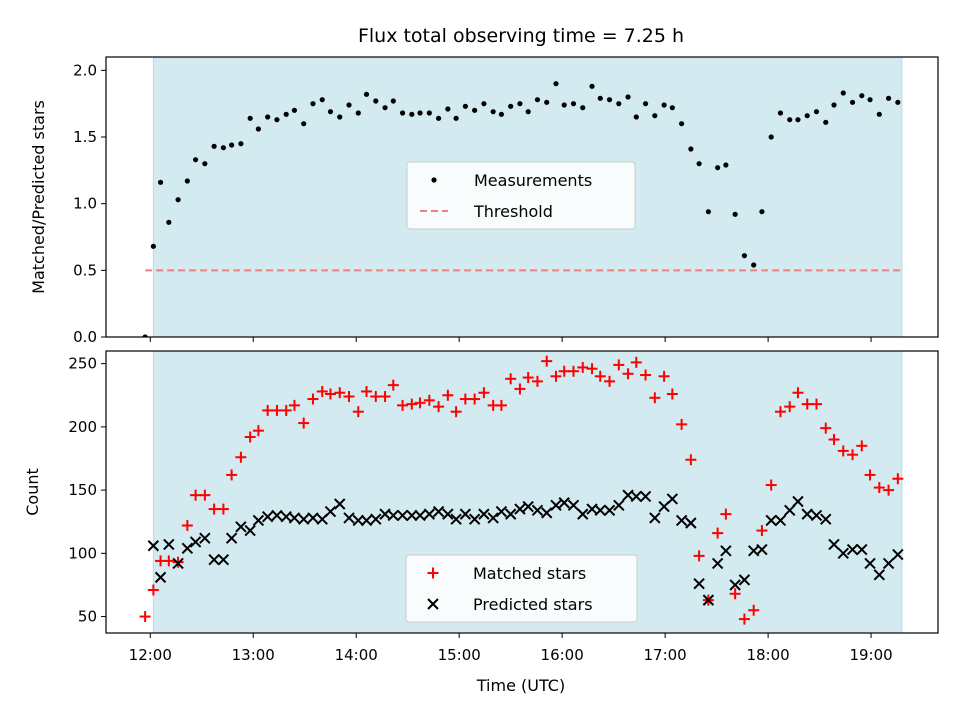  Describe the element at coordinates (85, 270) in the screenshot. I see `y-tick-label: 0.5` at that location.